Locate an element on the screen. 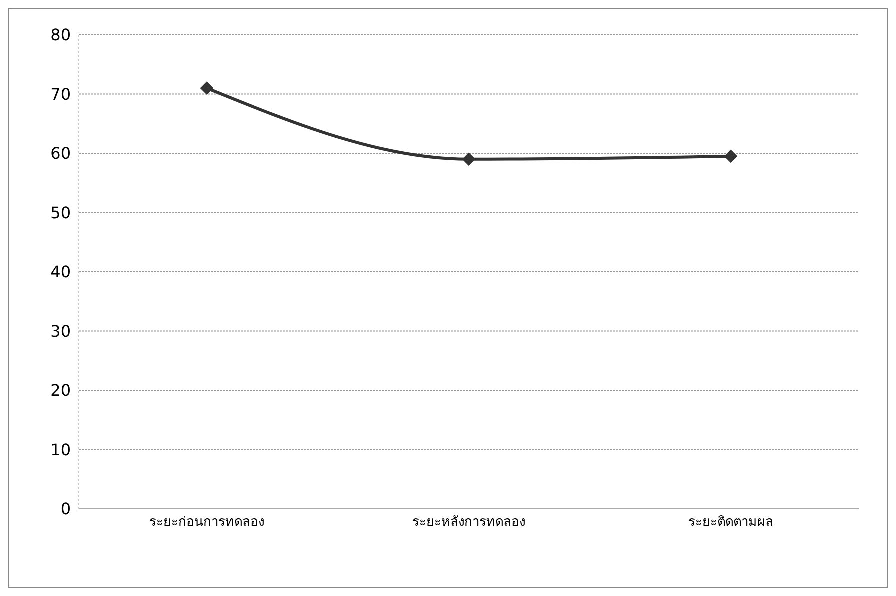 The image size is (896, 596). y-tick-label: 80 is located at coordinates (60, 35).